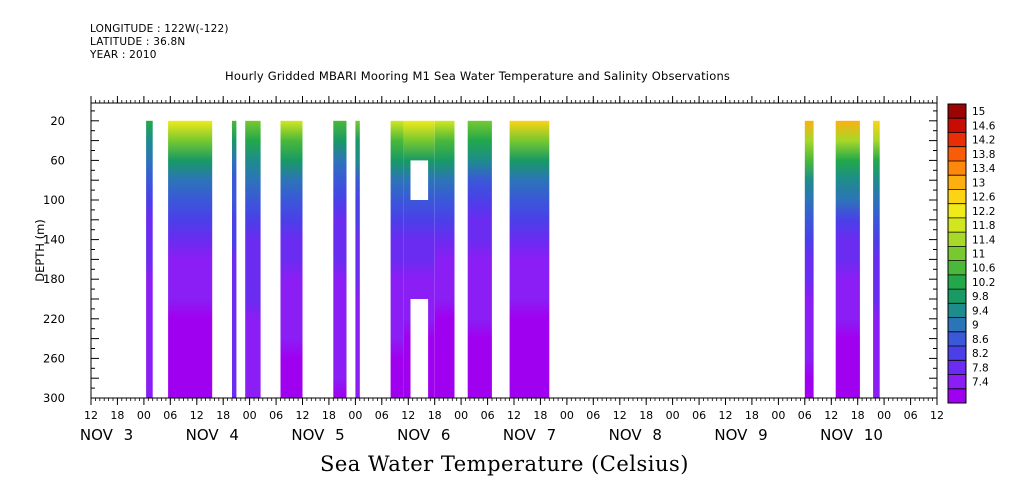 This screenshot has height=504, width=1009. I want to click on day-label: NOV 8, so click(635, 435).